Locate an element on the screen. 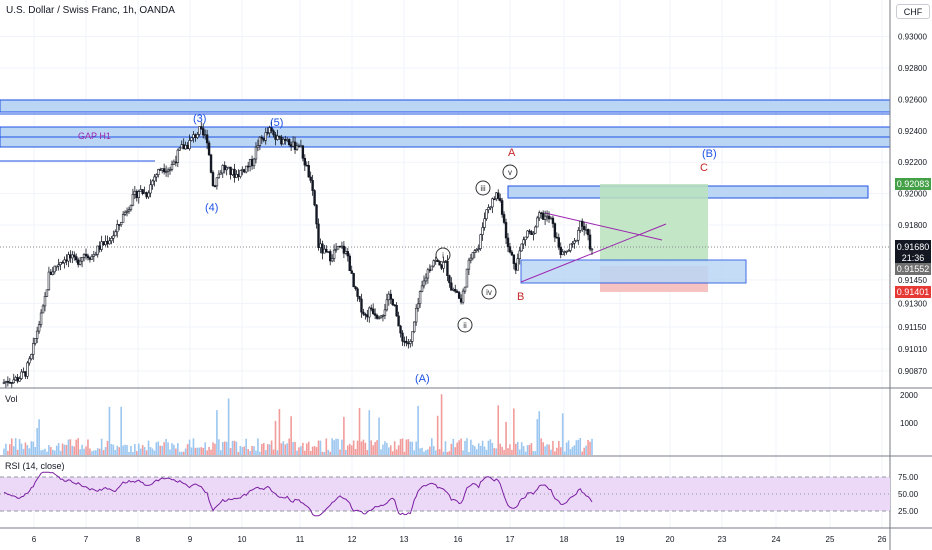  target-zone is located at coordinates (654, 223).